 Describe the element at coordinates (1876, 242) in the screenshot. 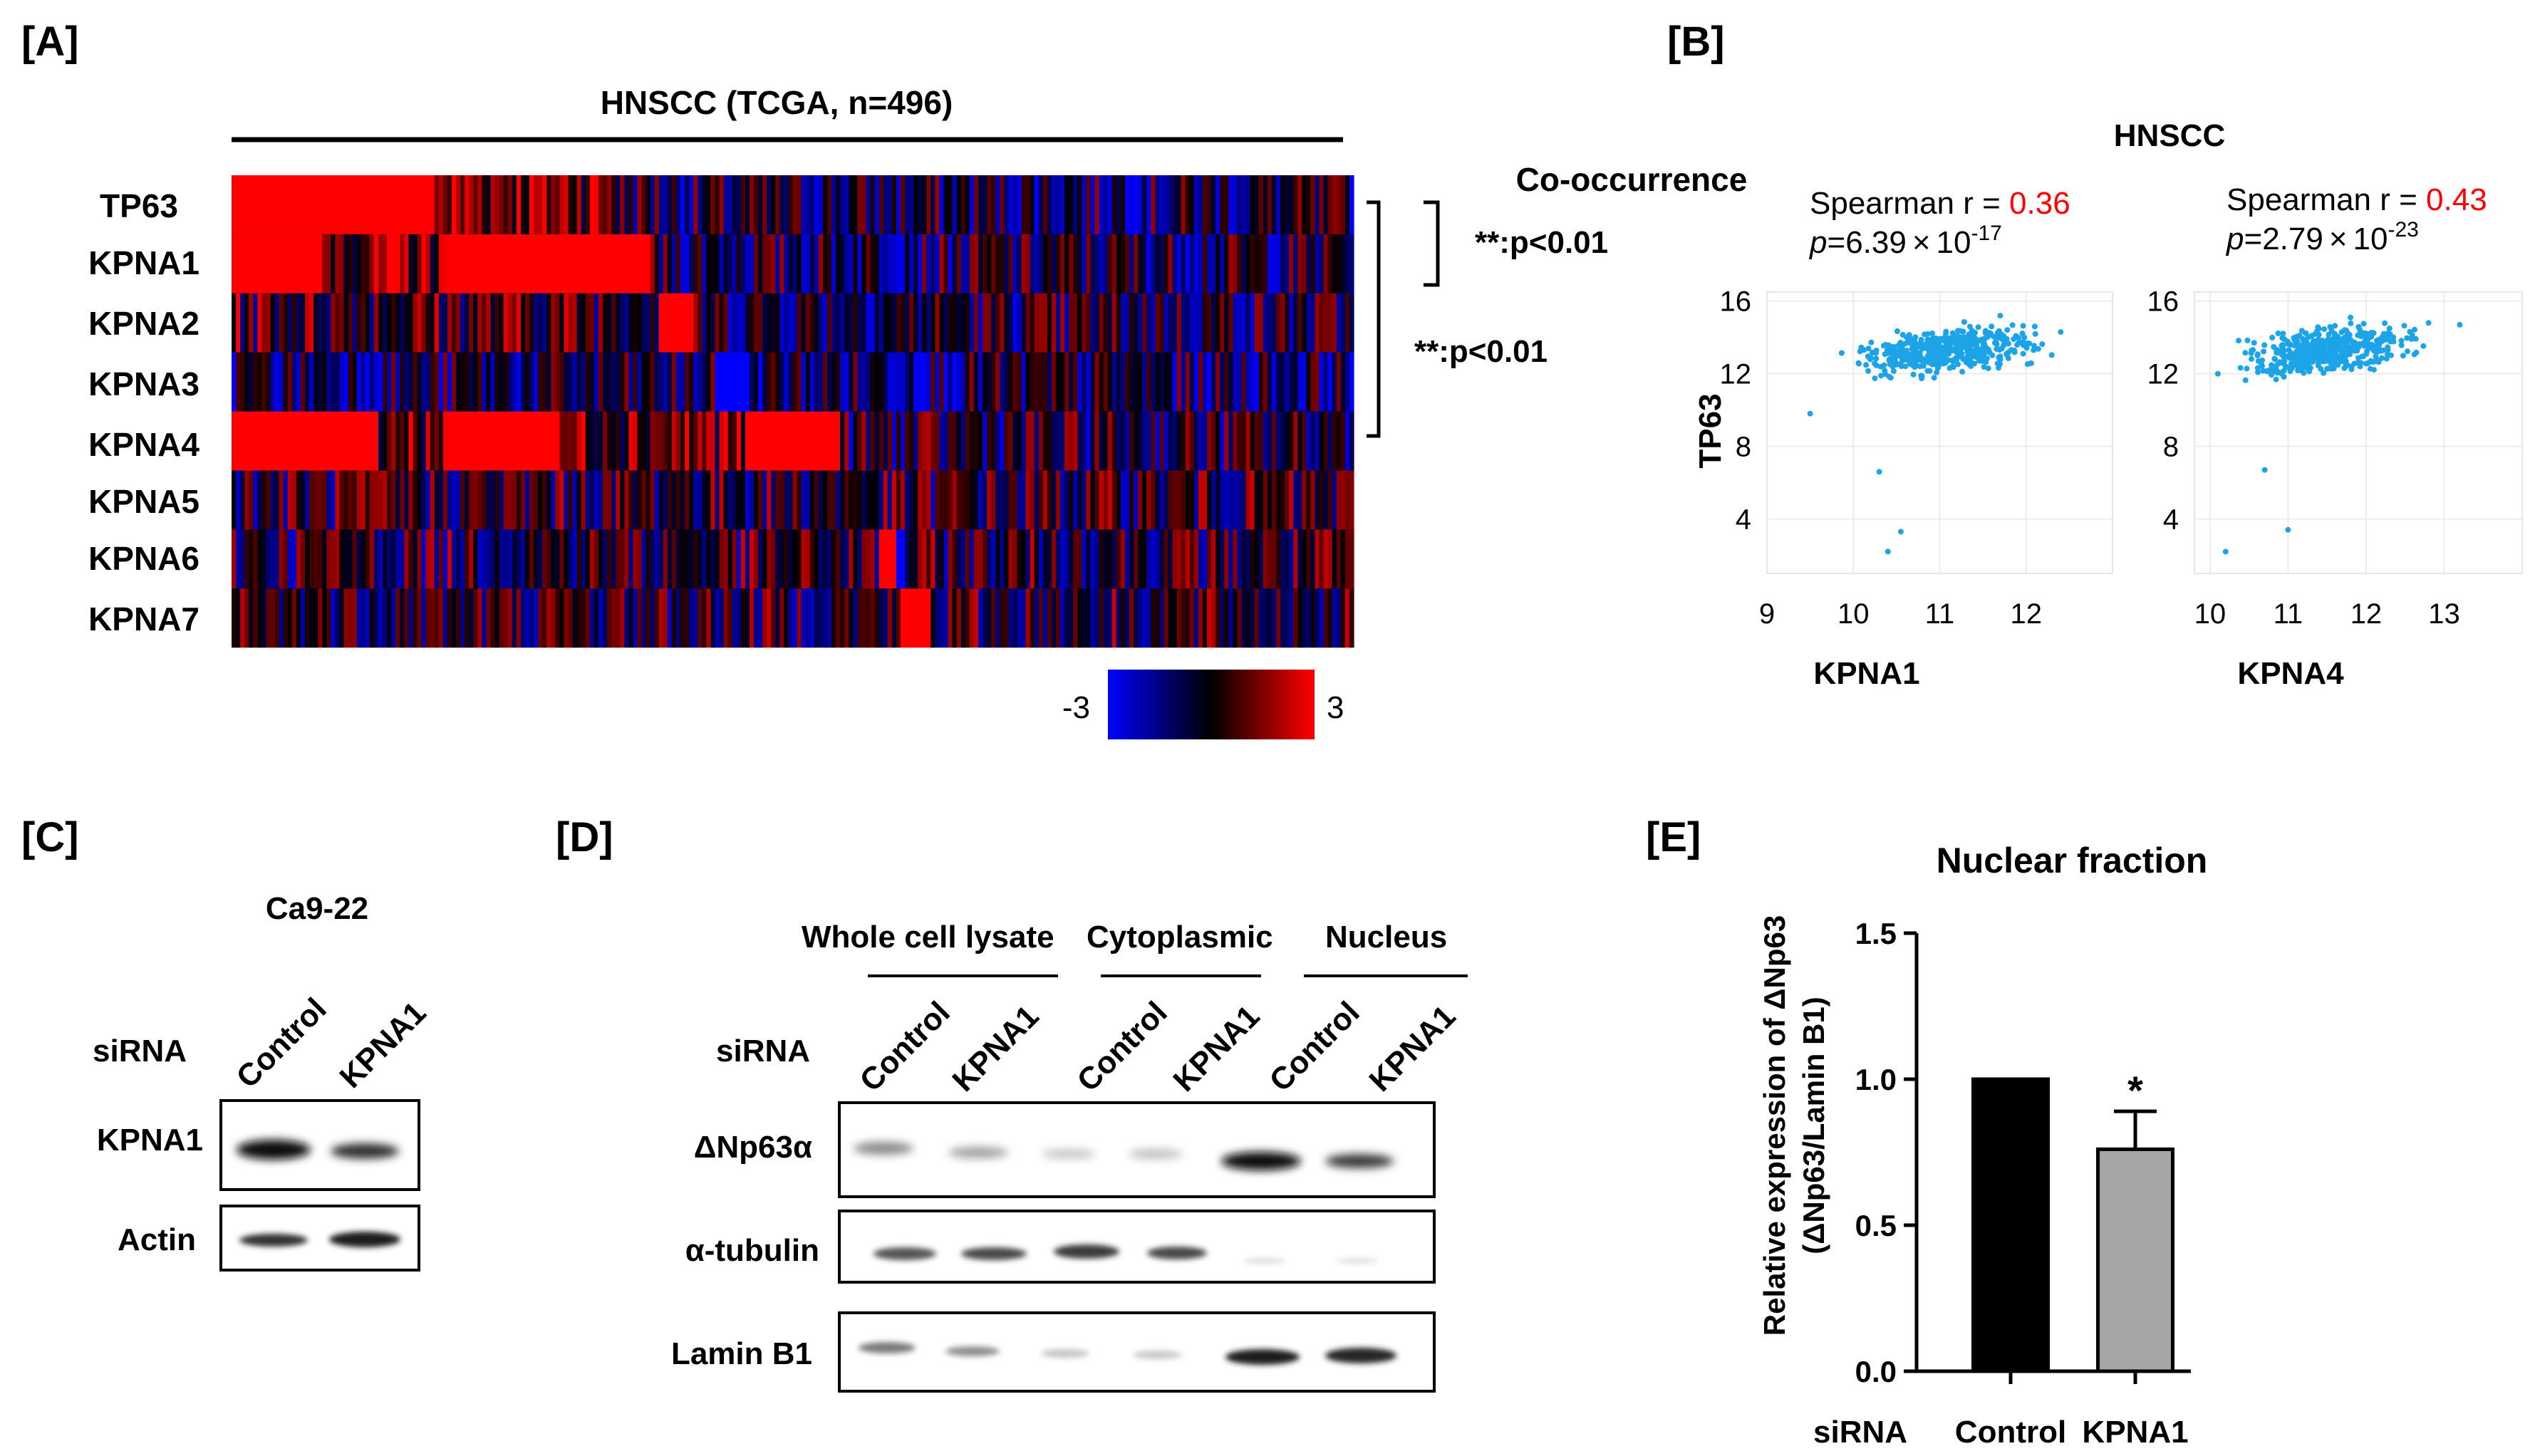

I see `p-mantissa: 6.39` at that location.